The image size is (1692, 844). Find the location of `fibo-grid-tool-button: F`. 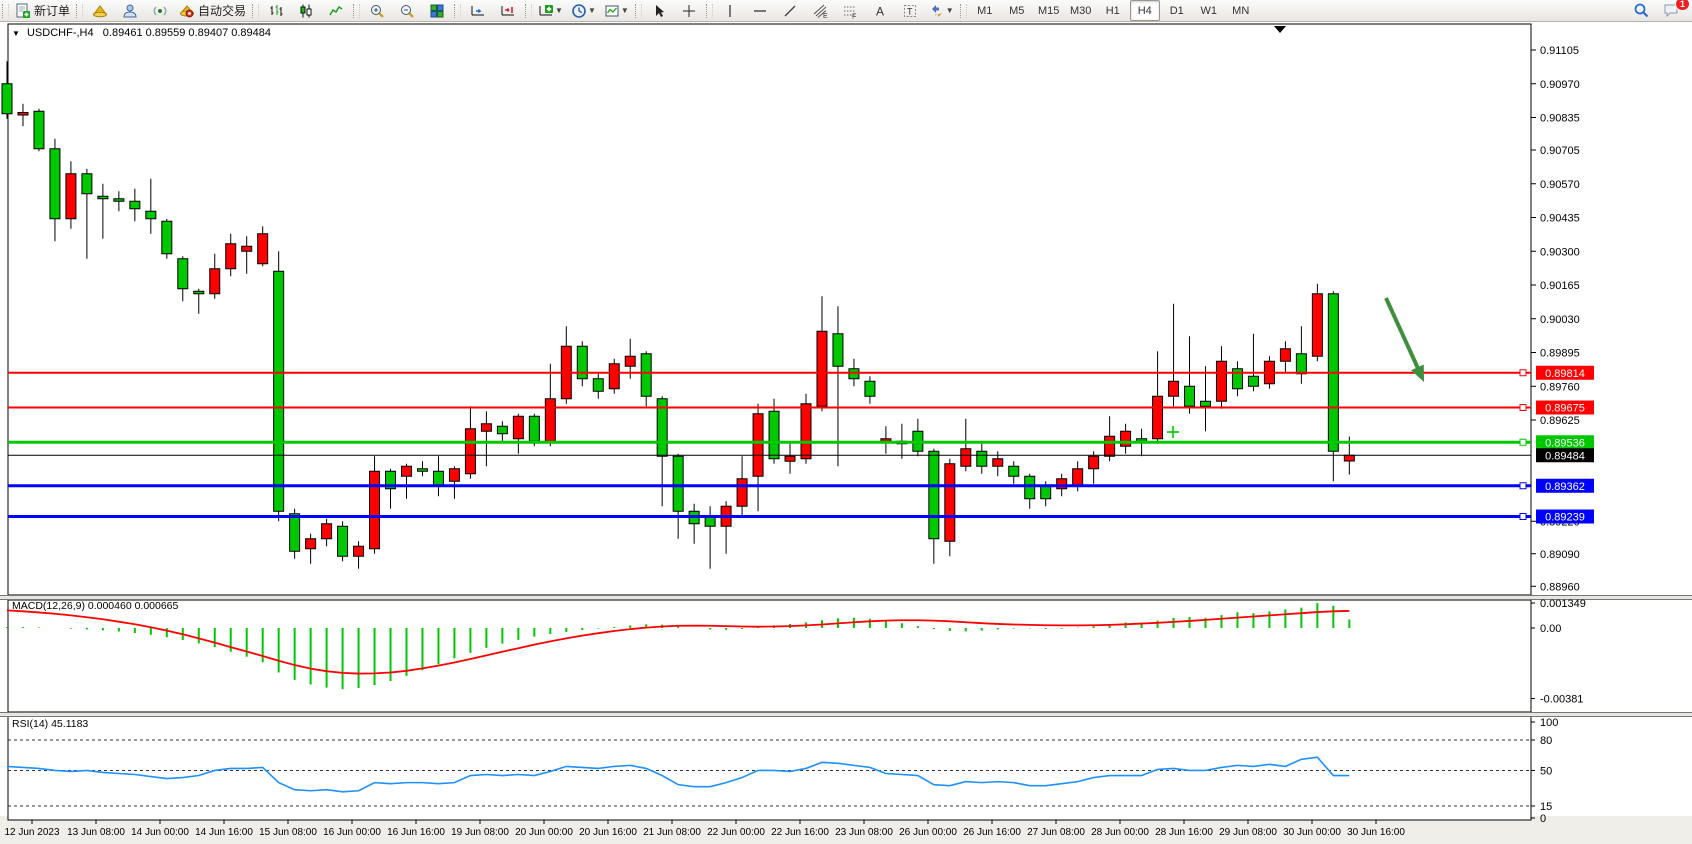

fibo-grid-tool-button: F is located at coordinates (850, 10).